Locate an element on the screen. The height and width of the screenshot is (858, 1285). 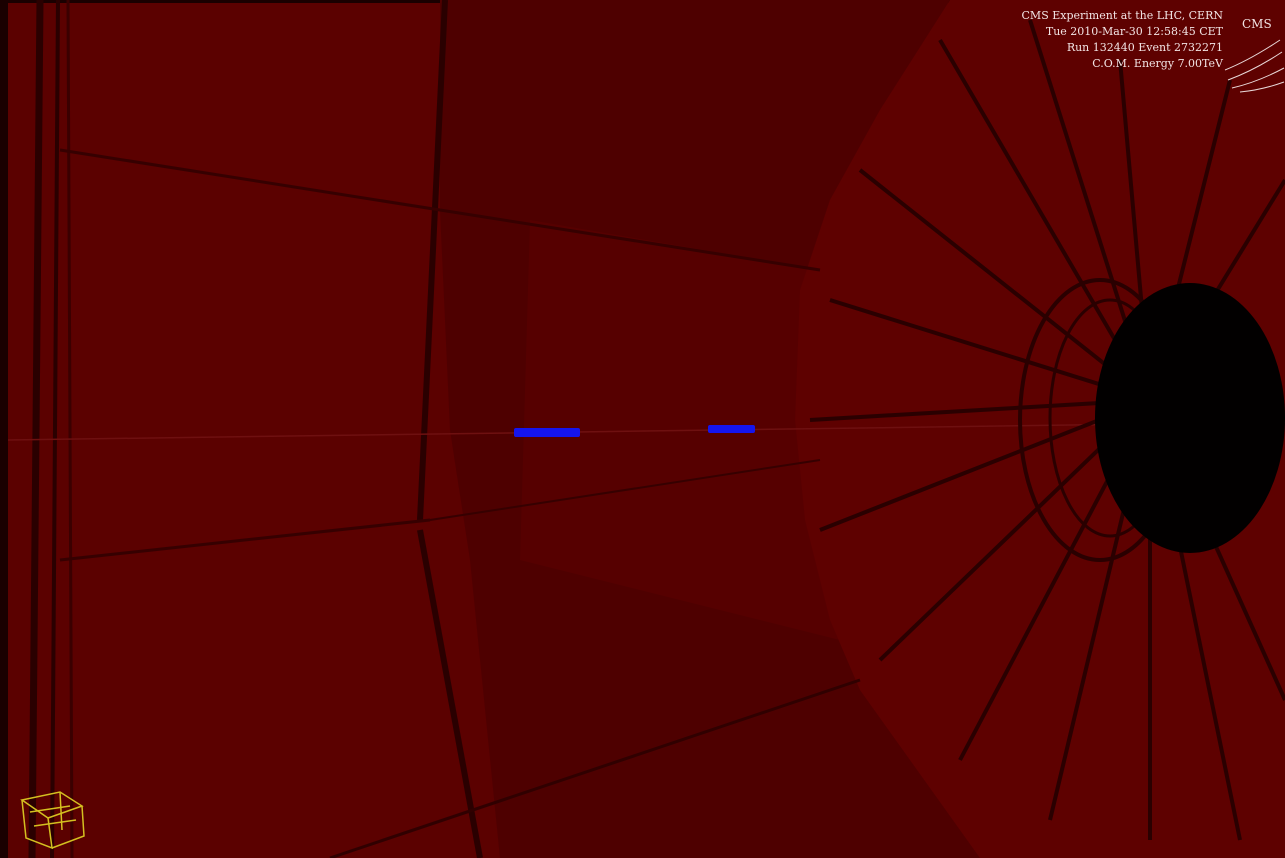
com-energy: C.O.M. Energy 7.00TeV is located at coordinates (1157, 63).